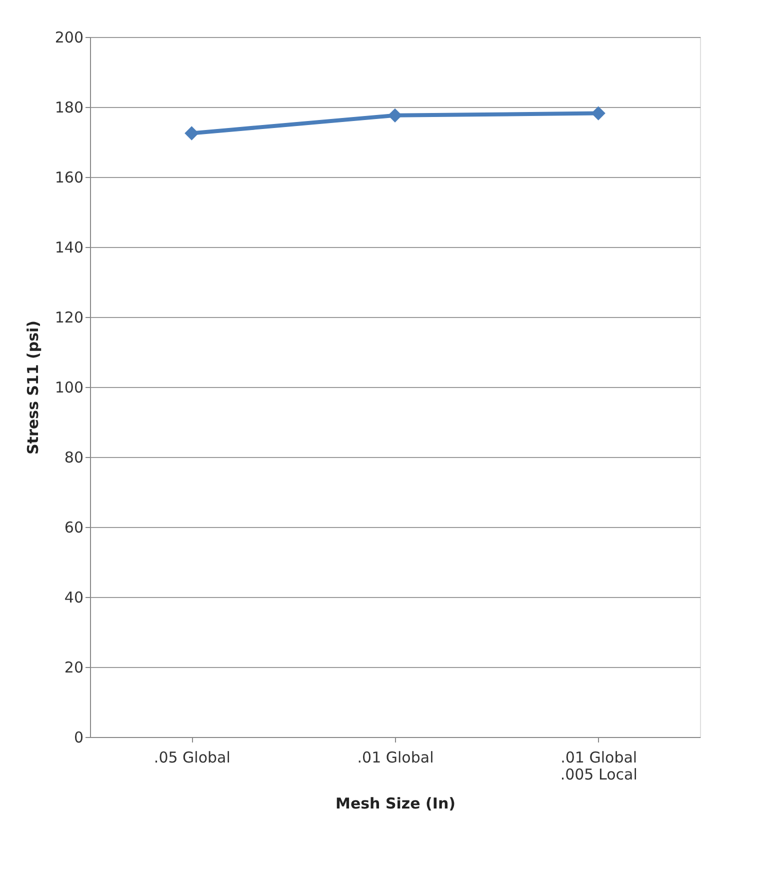 This screenshot has height=885, width=778. What do you see at coordinates (79, 737) in the screenshot?
I see `y-tick-label: 0` at bounding box center [79, 737].